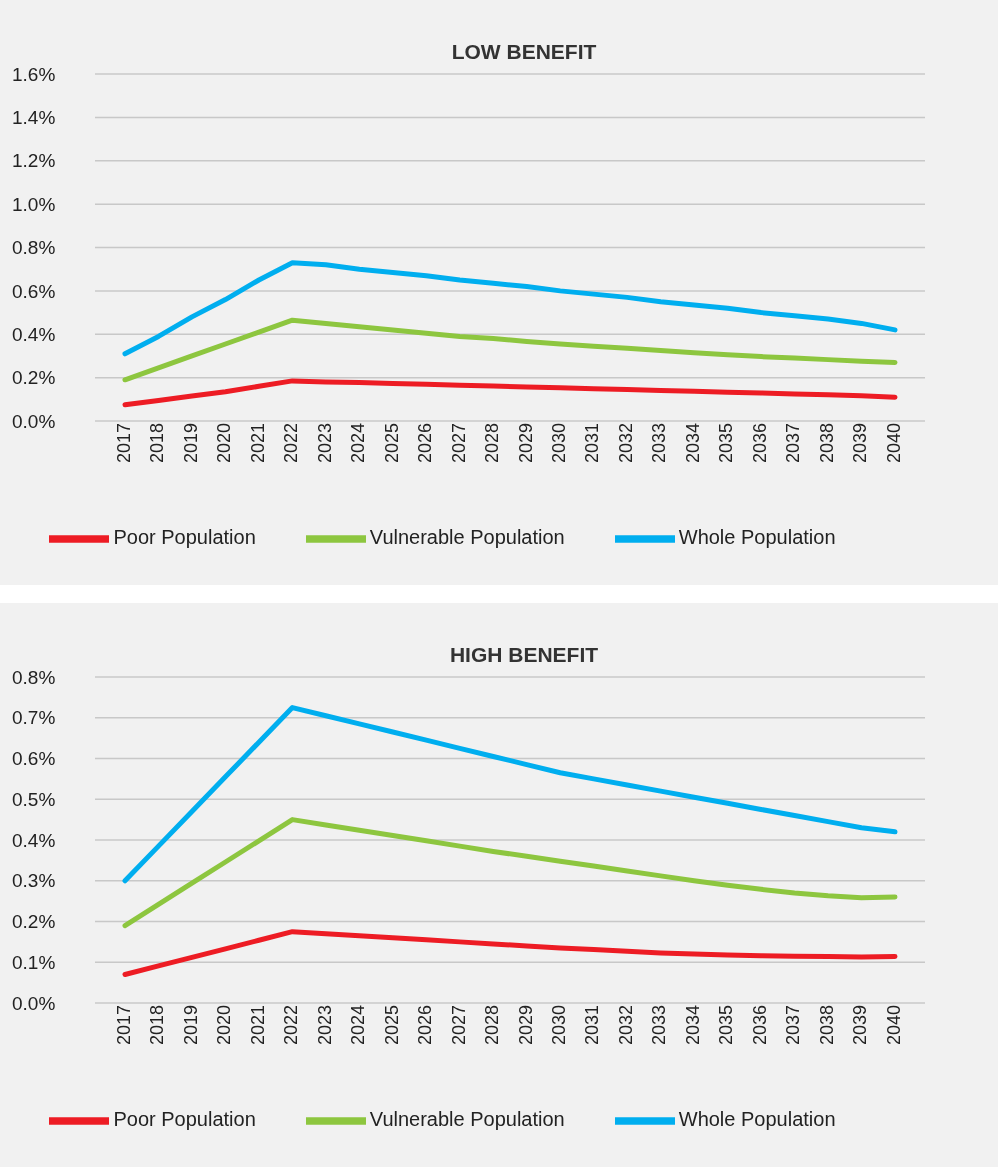 The height and width of the screenshot is (1167, 1000). Describe the element at coordinates (34, 118) in the screenshot. I see `y-tick-label: 1.4%` at that location.